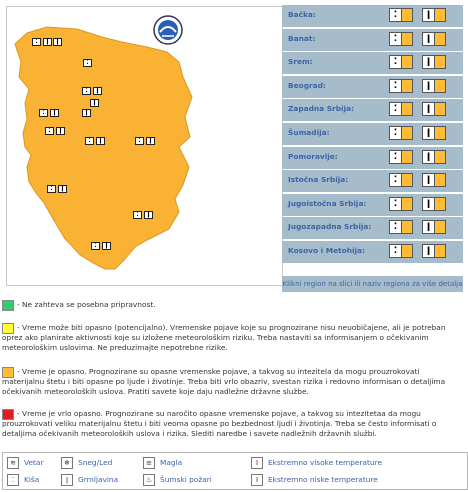  Describe the element at coordinates (92, 91) in the screenshot. I see `map-warning-srem: ⁚ ǀ` at that location.